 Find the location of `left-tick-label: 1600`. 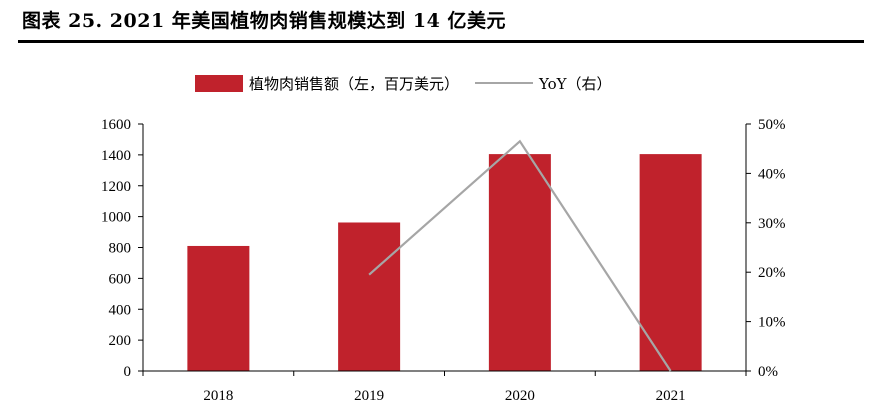

left-tick-label: 1600 is located at coordinates (116, 125).